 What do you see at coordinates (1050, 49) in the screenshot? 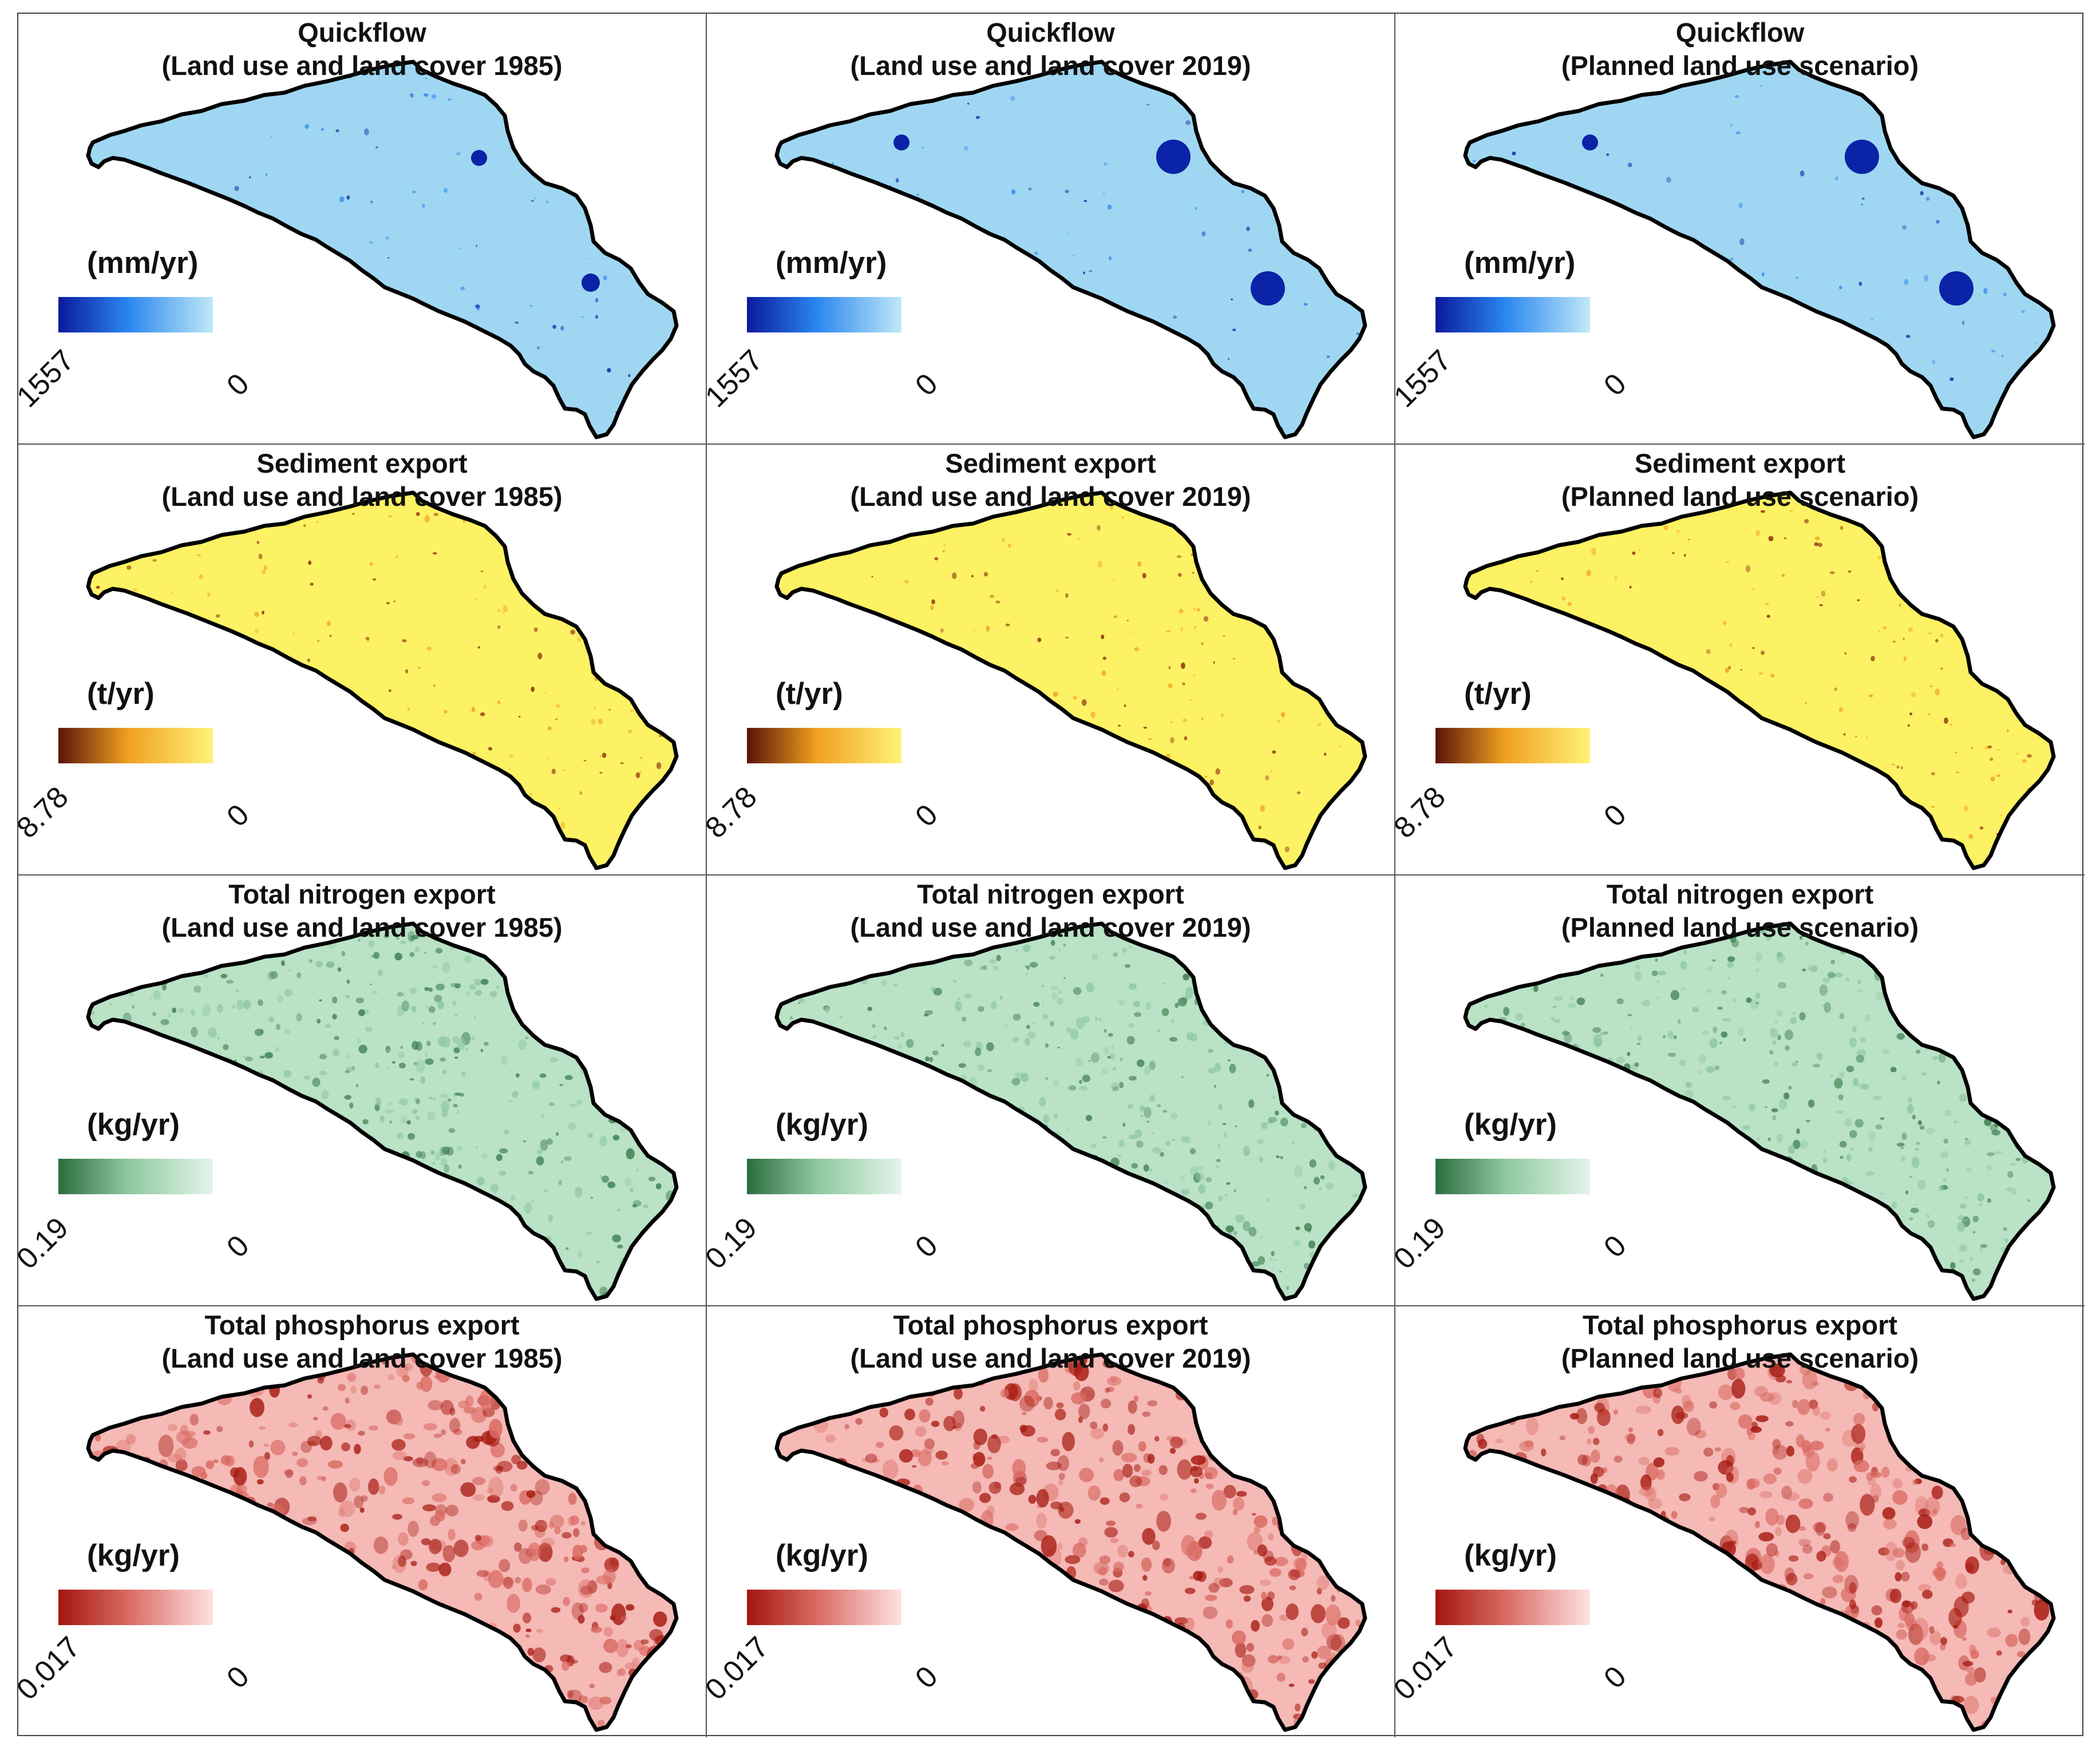
I see `panel-title: Quickflow (Land use and land cover 2019)` at bounding box center [1050, 49].